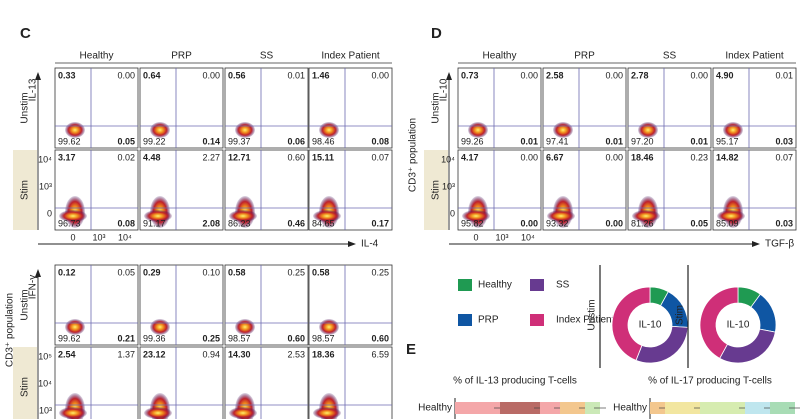  Describe the element at coordinates (436, 33) in the screenshot. I see `panel-label: D` at that location.